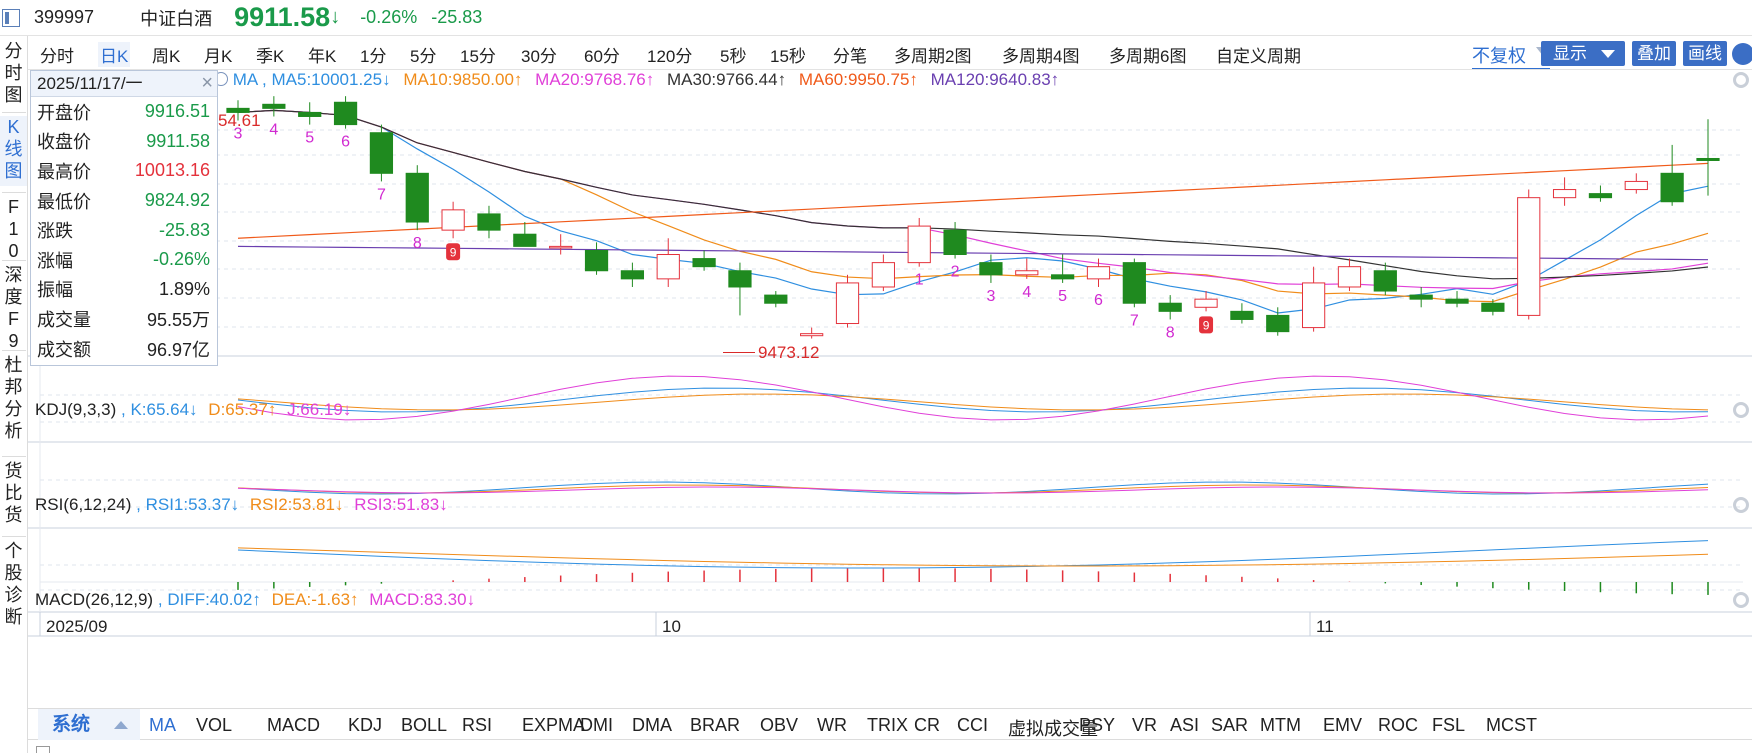  Describe the element at coordinates (733, 56) in the screenshot. I see `tab-5sec: 5秒` at that location.